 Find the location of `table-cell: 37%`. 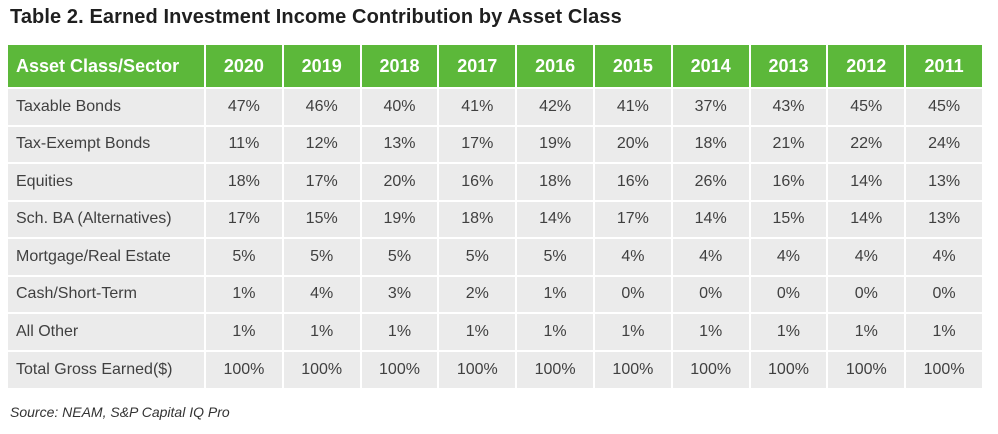

table-cell: 37% is located at coordinates (709, 106).